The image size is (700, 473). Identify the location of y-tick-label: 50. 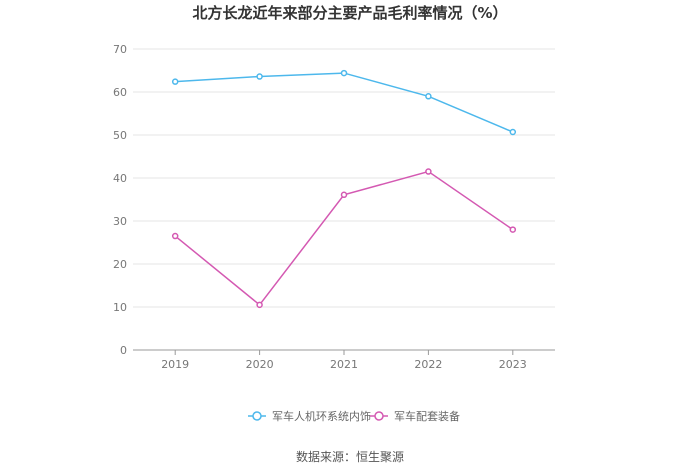
(120, 135).